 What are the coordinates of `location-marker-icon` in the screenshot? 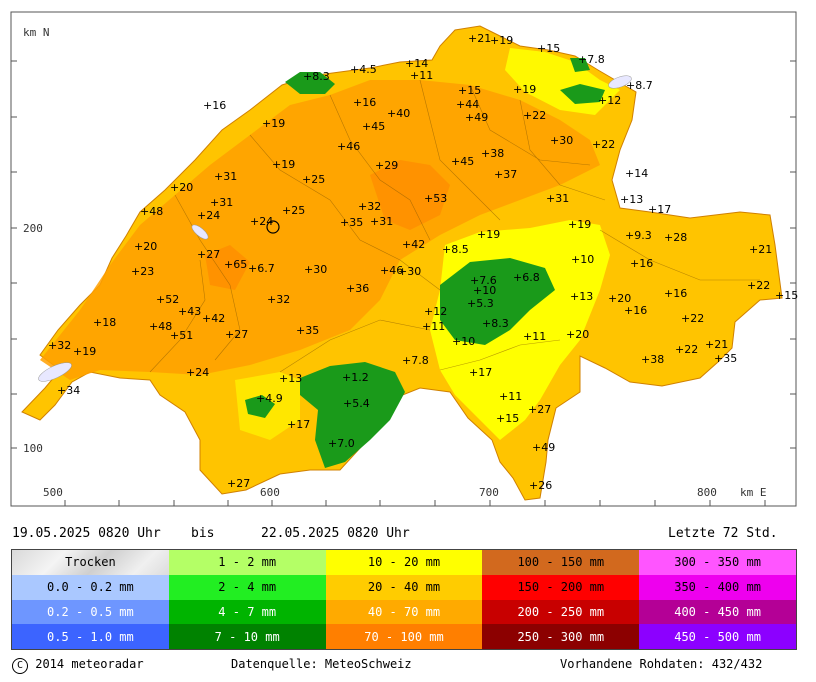 It's located at (273, 227).